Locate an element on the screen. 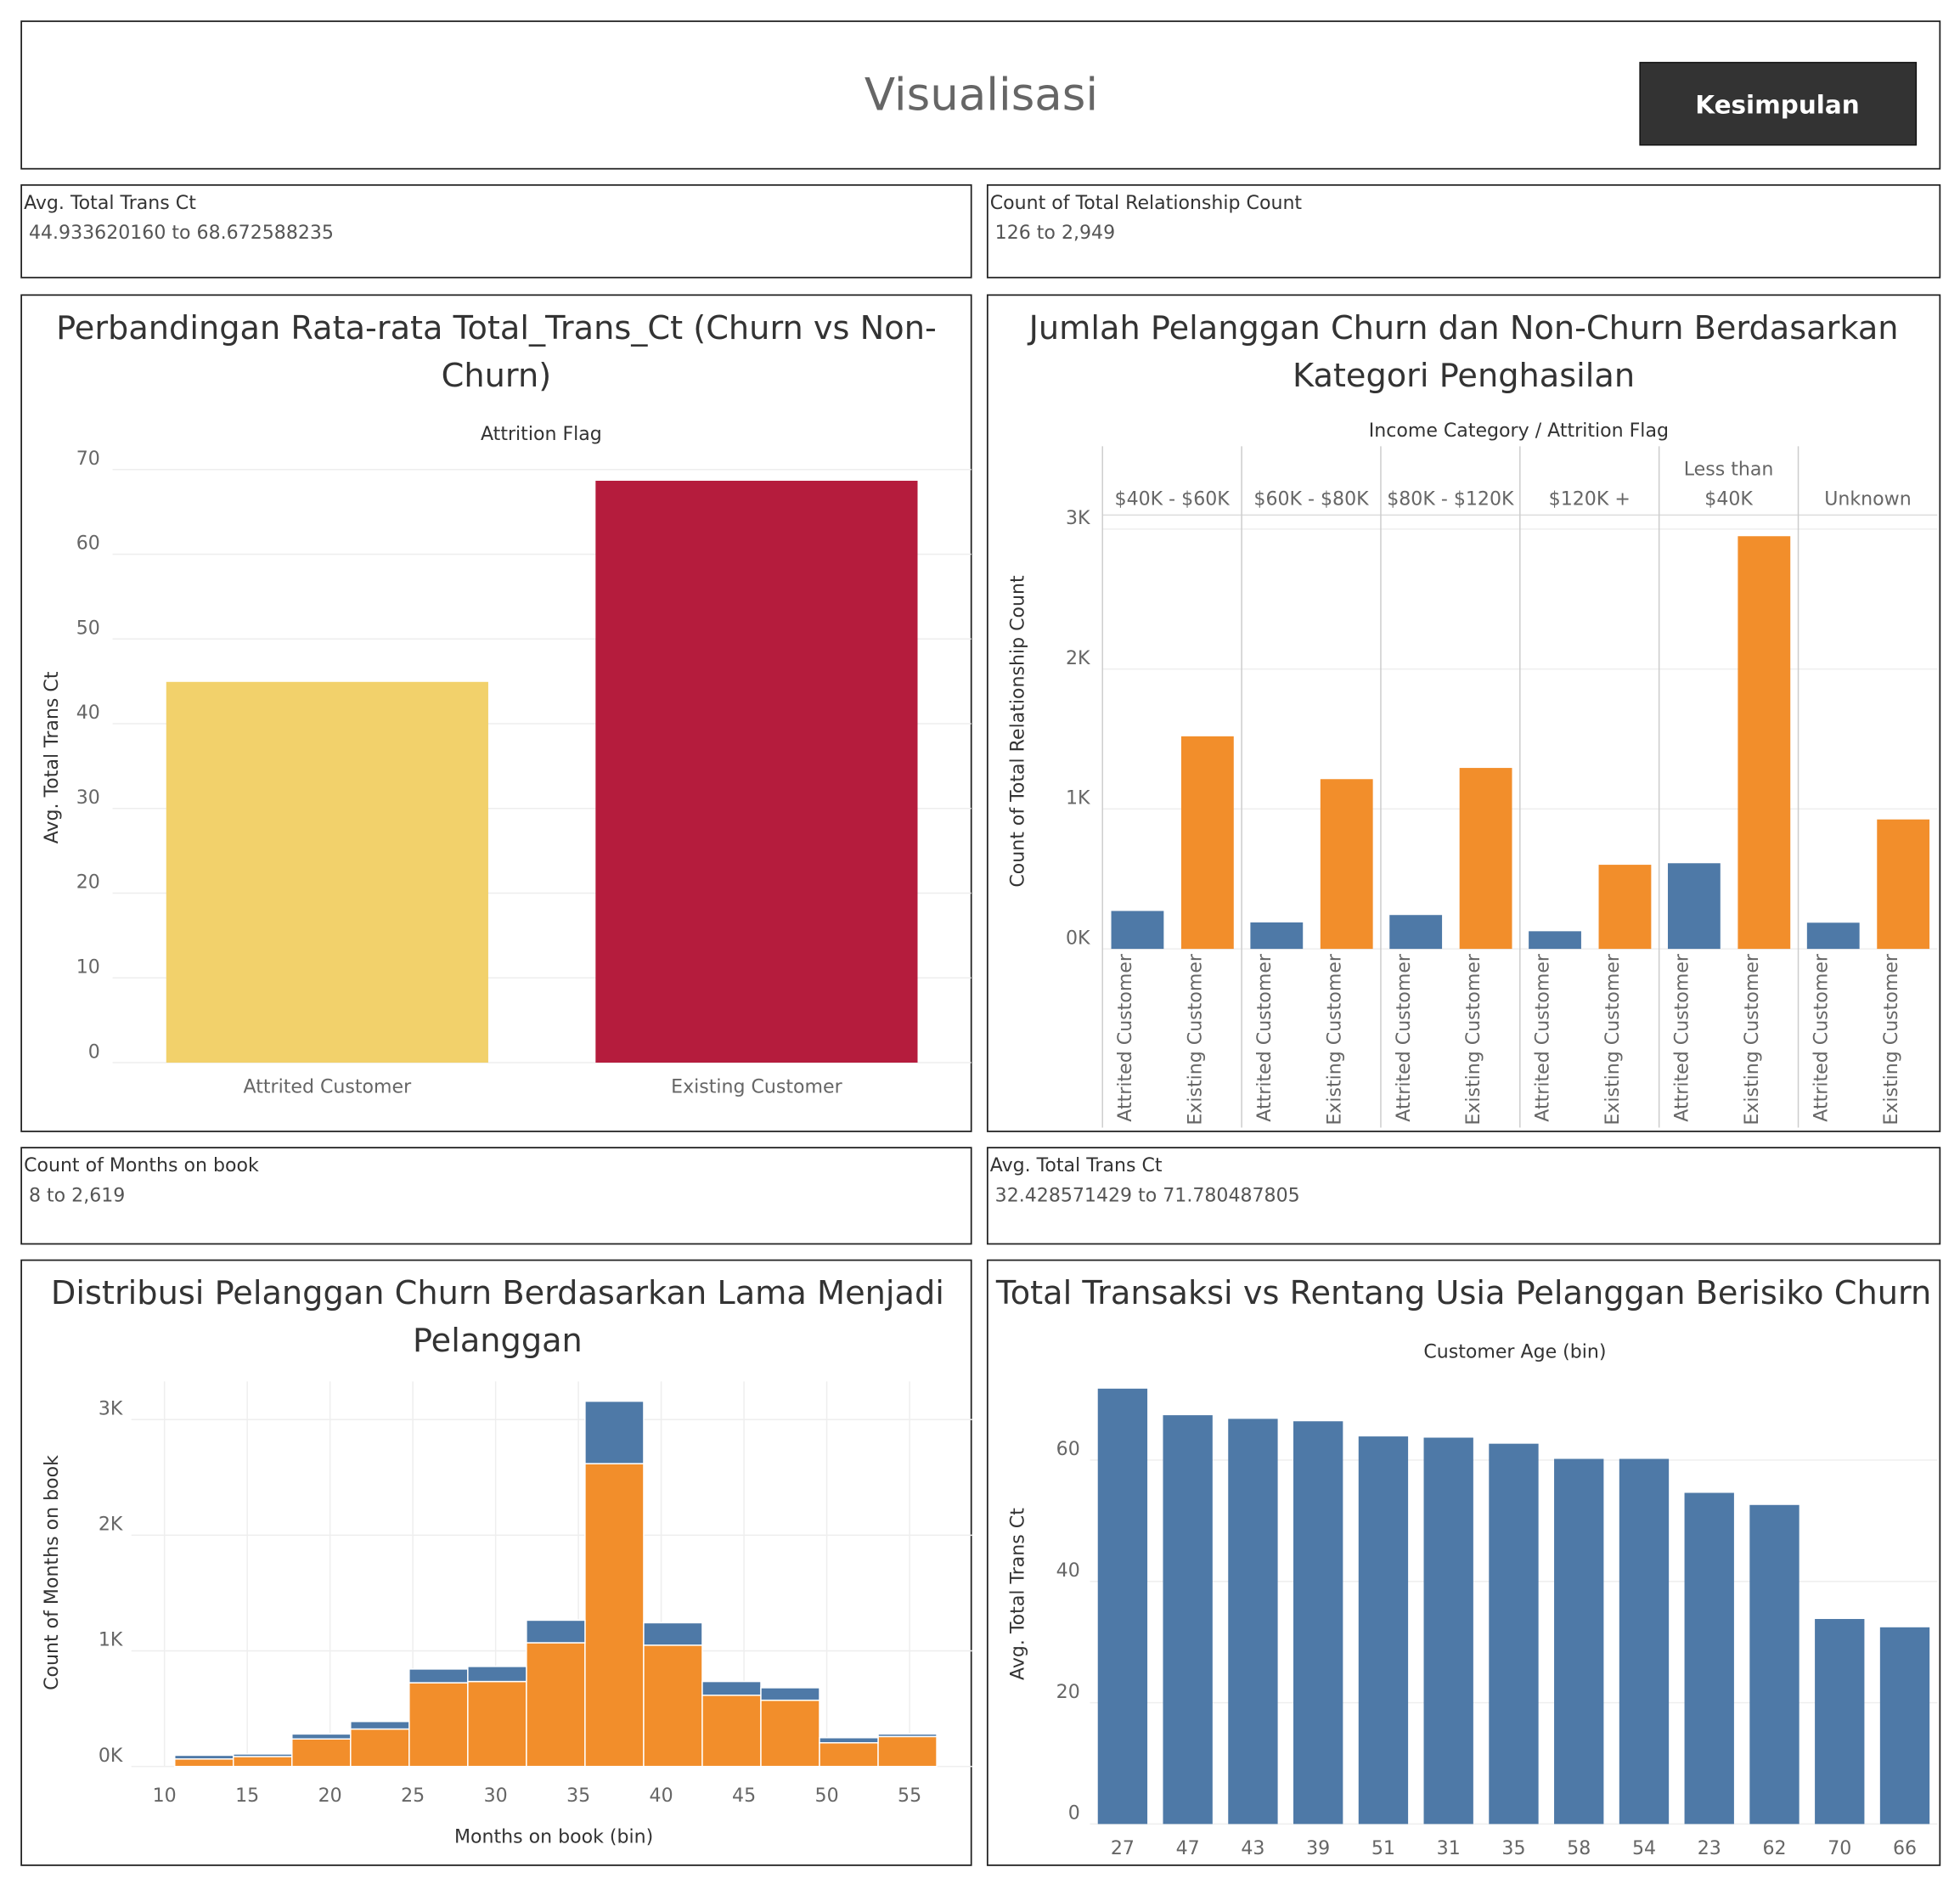  x-tick-label: 43 is located at coordinates (1252, 1848).